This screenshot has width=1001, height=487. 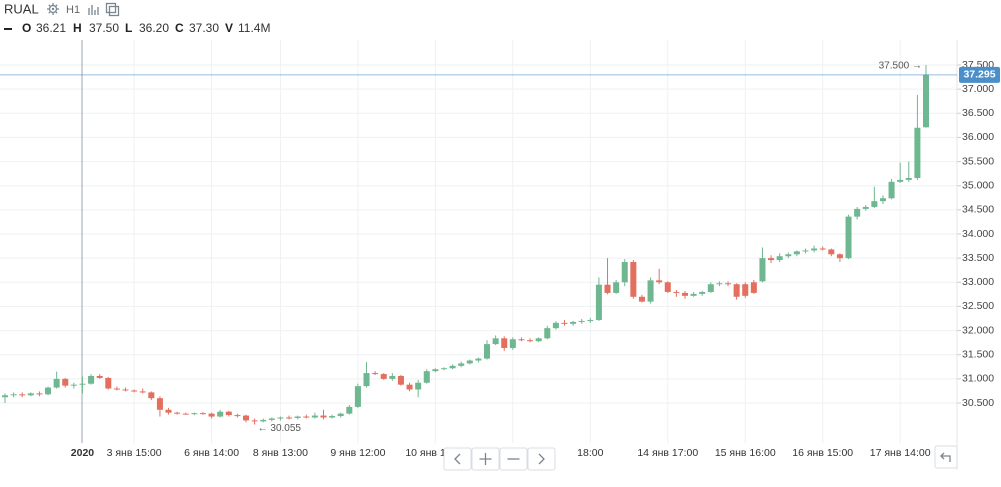 What do you see at coordinates (978, 330) in the screenshot?
I see `y-tick-label: 32.000` at bounding box center [978, 330].